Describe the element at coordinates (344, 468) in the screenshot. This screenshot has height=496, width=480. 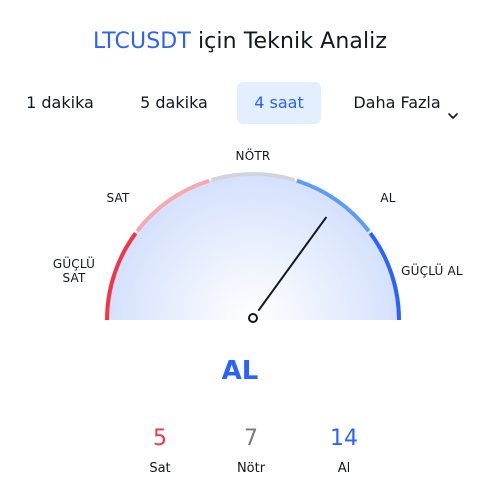
I see `count-buy-label: Al` at that location.